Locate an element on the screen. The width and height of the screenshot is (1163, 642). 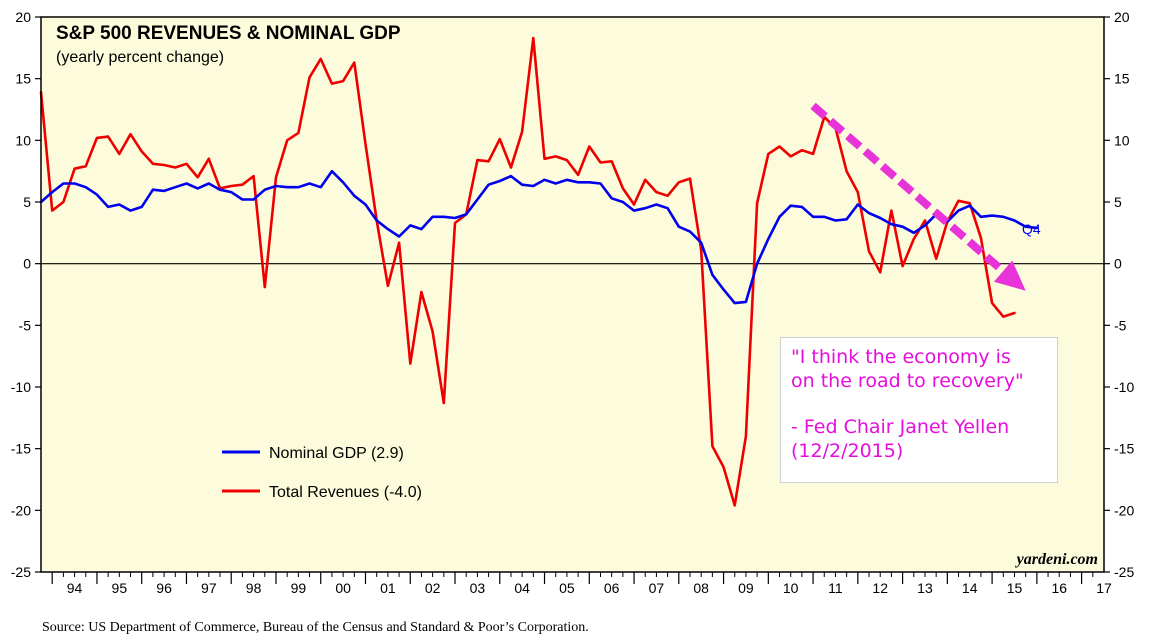
y-tick-label-left: -15 is located at coordinates (21, 449).